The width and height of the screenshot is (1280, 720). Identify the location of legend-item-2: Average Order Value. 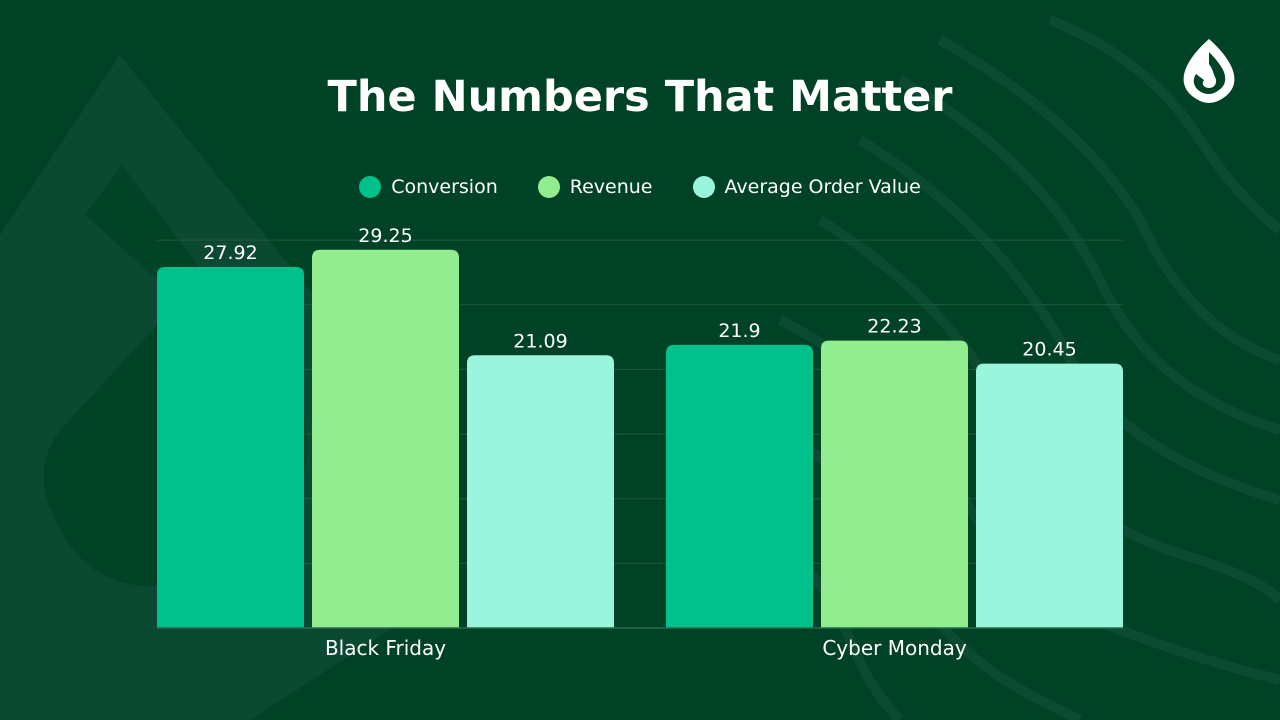
(806, 187).